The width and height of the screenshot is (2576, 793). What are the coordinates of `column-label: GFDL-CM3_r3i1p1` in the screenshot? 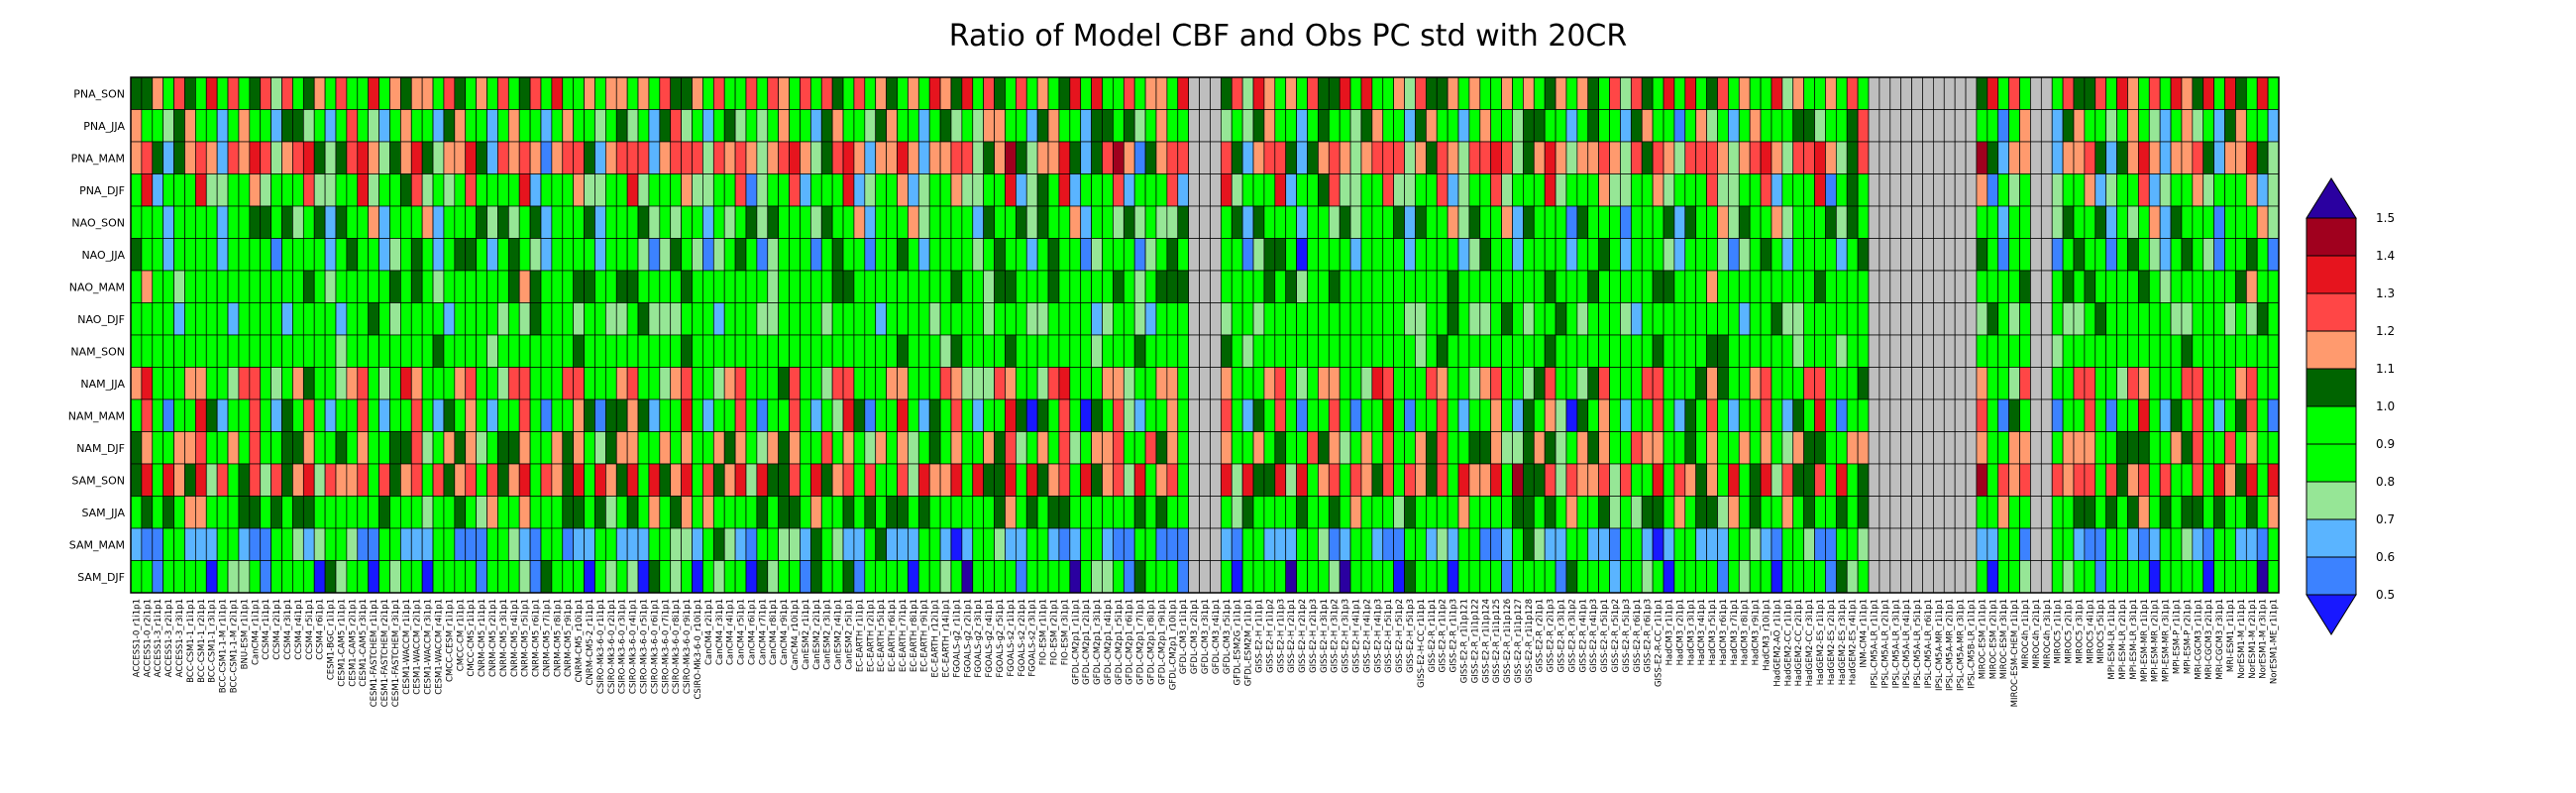 It's located at (1206, 636).